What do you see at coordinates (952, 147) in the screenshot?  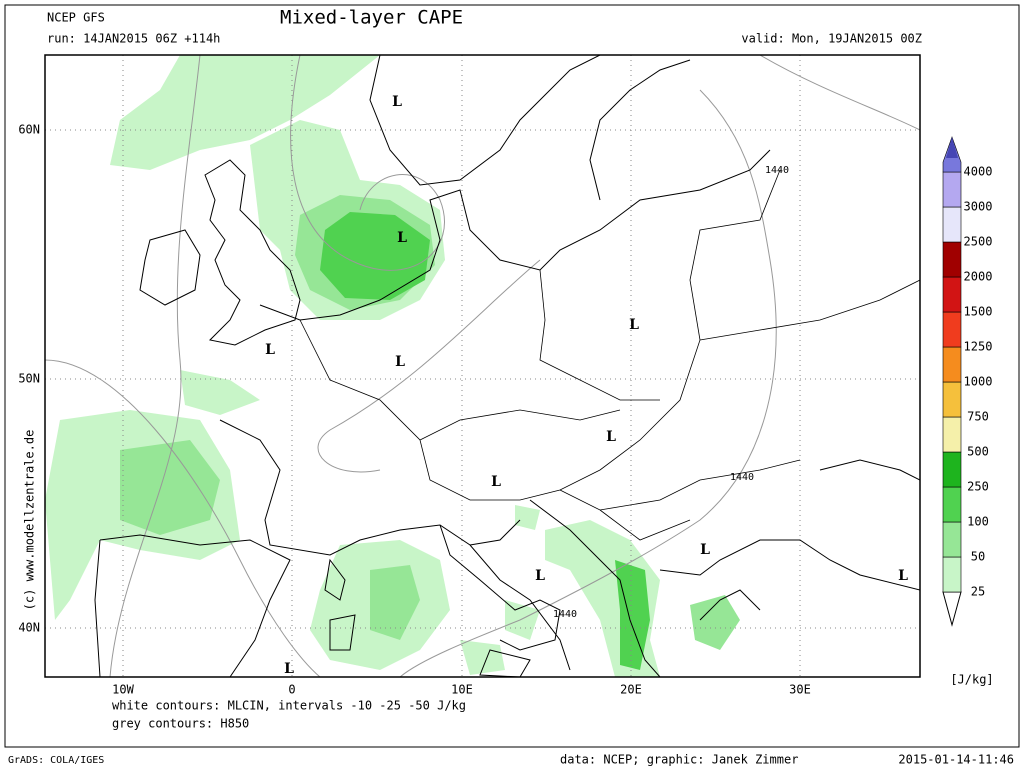 I see `colorbar-tip` at bounding box center [952, 147].